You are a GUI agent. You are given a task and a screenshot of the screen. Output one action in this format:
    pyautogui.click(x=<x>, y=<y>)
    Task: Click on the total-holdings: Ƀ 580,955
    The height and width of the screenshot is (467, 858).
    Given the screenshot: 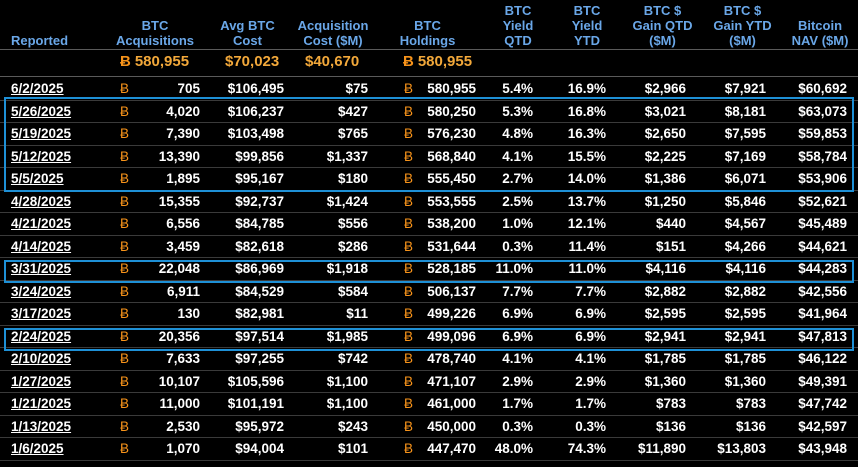 What is the action you would take?
    pyautogui.click(x=438, y=61)
    